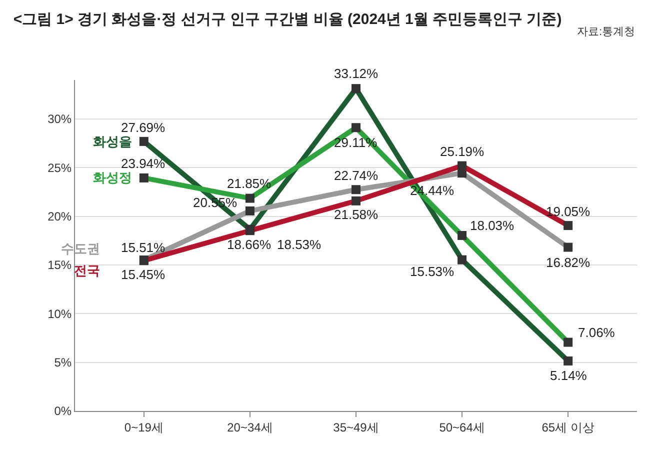 The height and width of the screenshot is (451, 667). I want to click on data-label: 15.45%, so click(143, 274).